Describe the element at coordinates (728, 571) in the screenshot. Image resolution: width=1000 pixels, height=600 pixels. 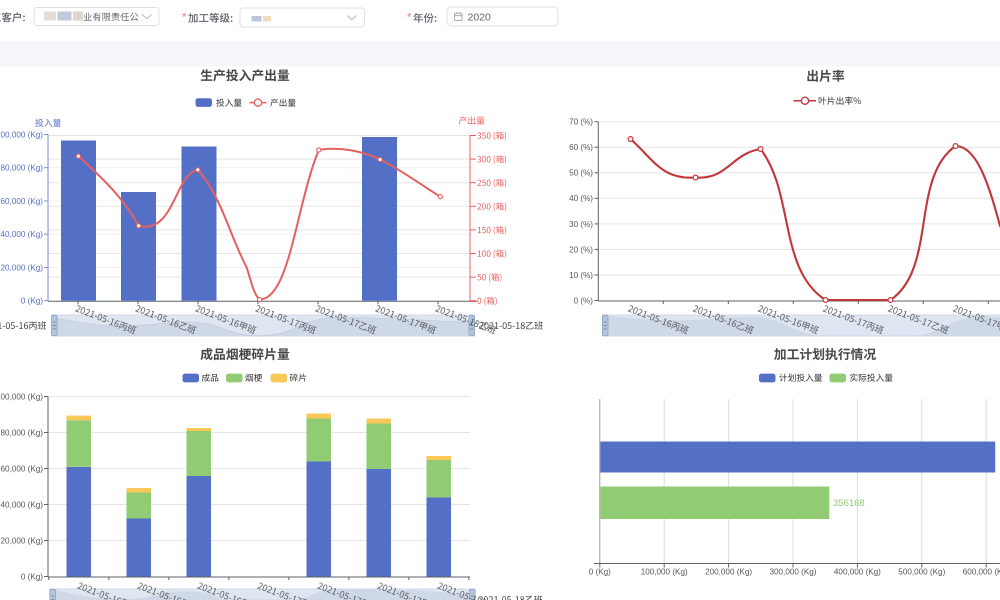
I see `svg-text: 200,000 (Kg)` at that location.